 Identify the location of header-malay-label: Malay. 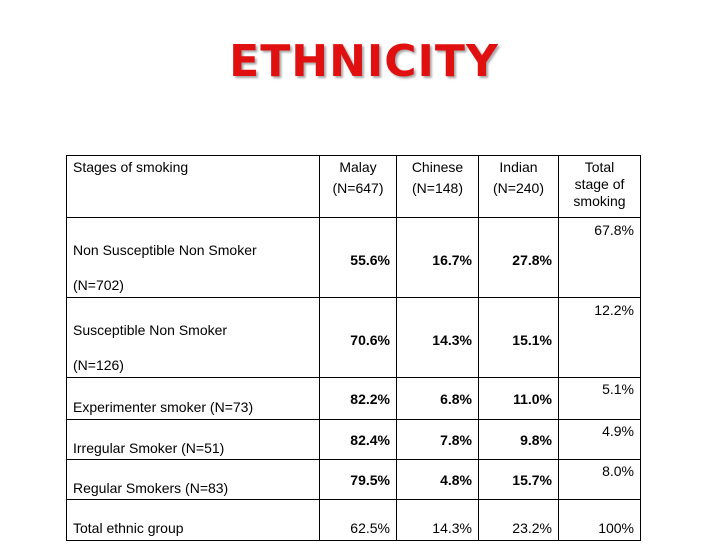
(358, 167).